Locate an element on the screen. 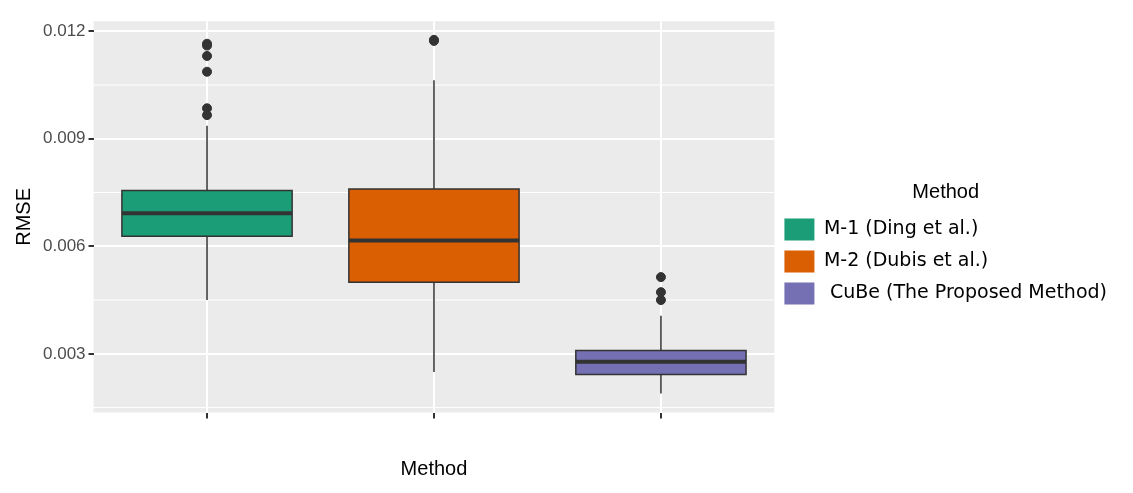 The image size is (1133, 493). y-axis-title: RMSE is located at coordinates (22, 217).